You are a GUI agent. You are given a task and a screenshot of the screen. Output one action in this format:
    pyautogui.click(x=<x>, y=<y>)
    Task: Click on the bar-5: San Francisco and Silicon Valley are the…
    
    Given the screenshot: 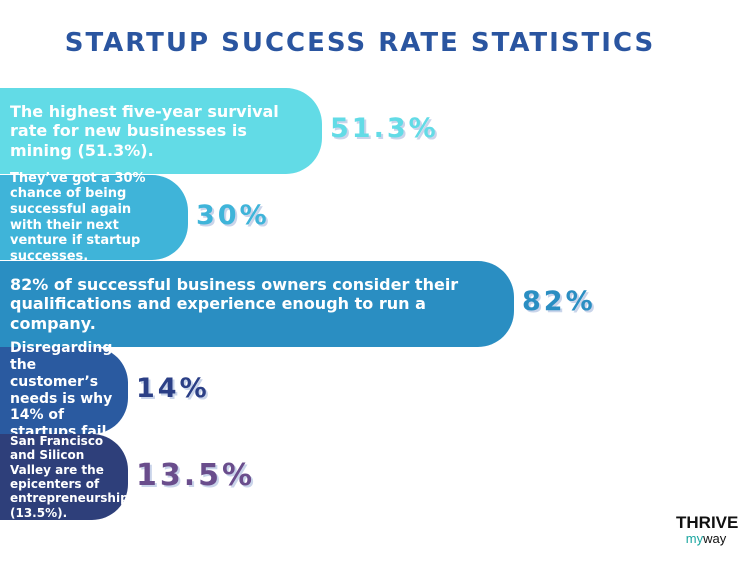 What is the action you would take?
    pyautogui.click(x=64, y=476)
    